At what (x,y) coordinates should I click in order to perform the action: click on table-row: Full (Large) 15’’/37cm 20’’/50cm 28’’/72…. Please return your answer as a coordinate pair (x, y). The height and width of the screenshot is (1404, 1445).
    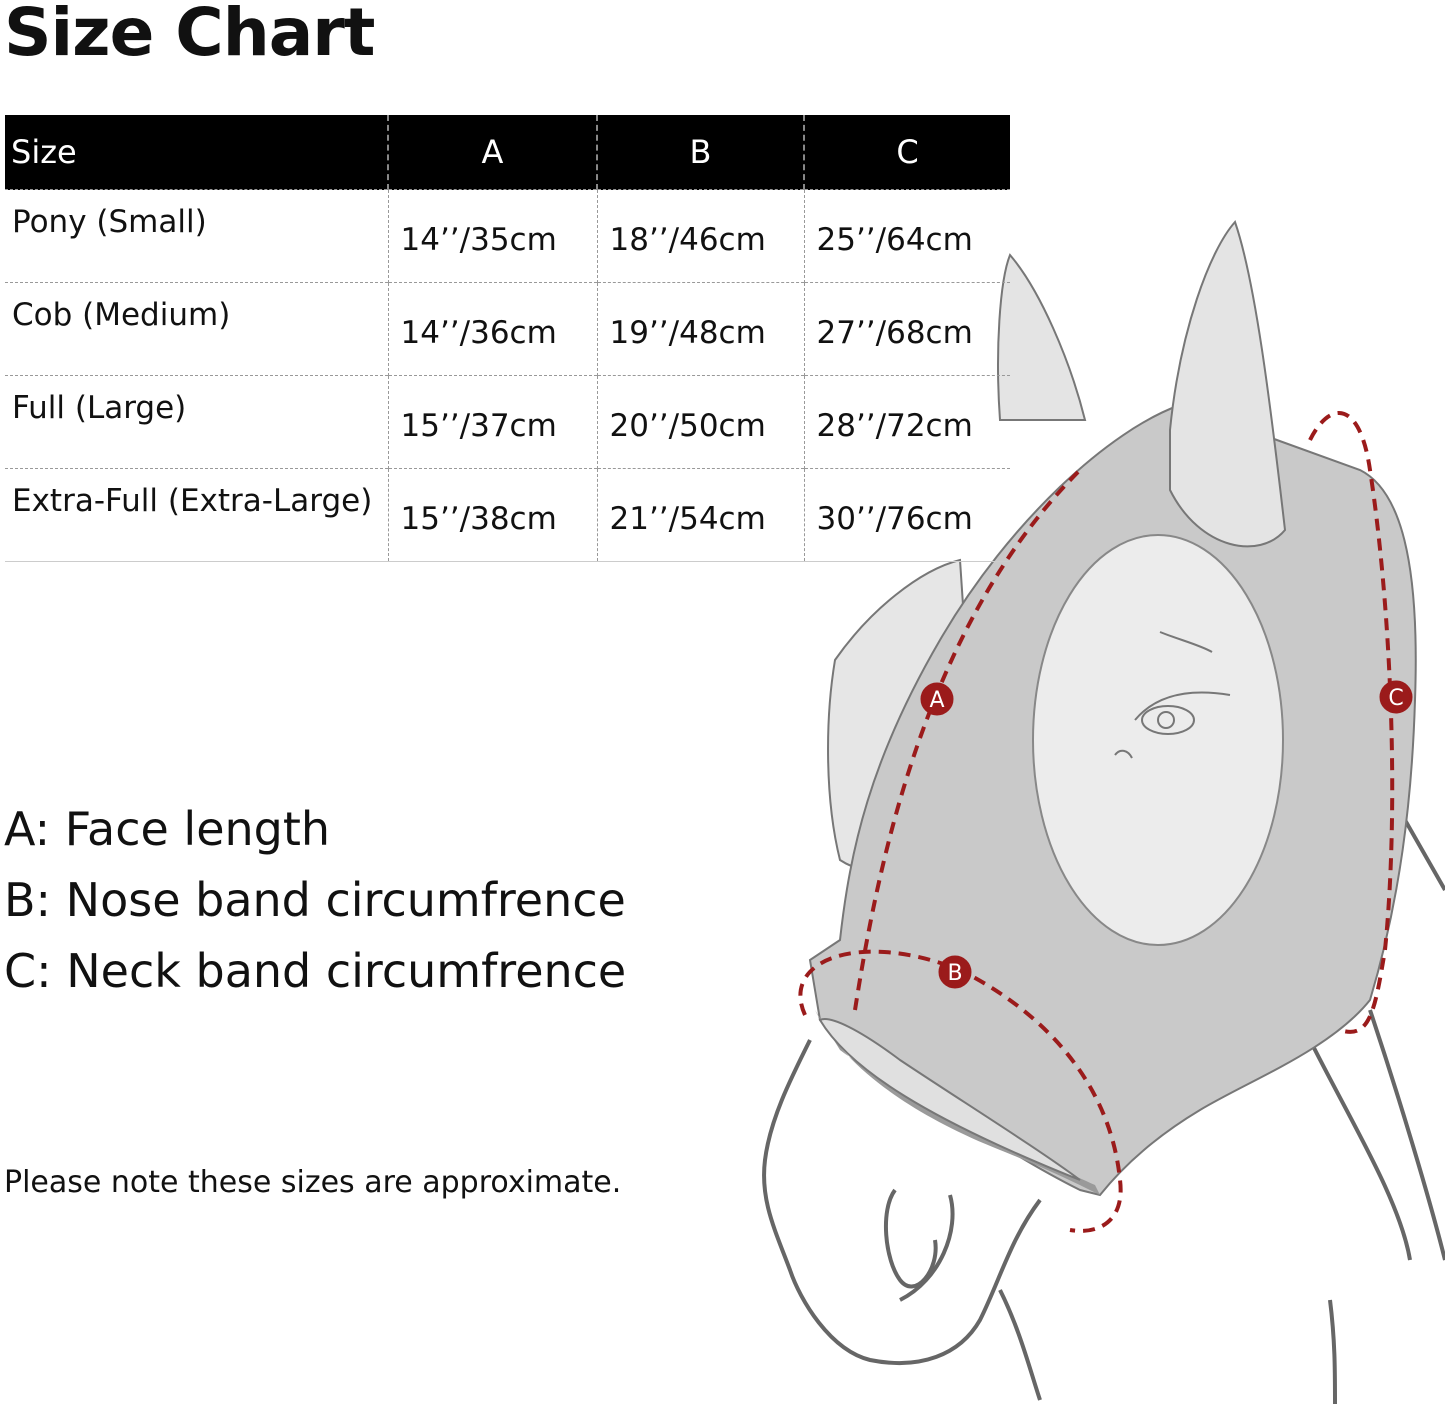
    Looking at the image, I should click on (507, 422).